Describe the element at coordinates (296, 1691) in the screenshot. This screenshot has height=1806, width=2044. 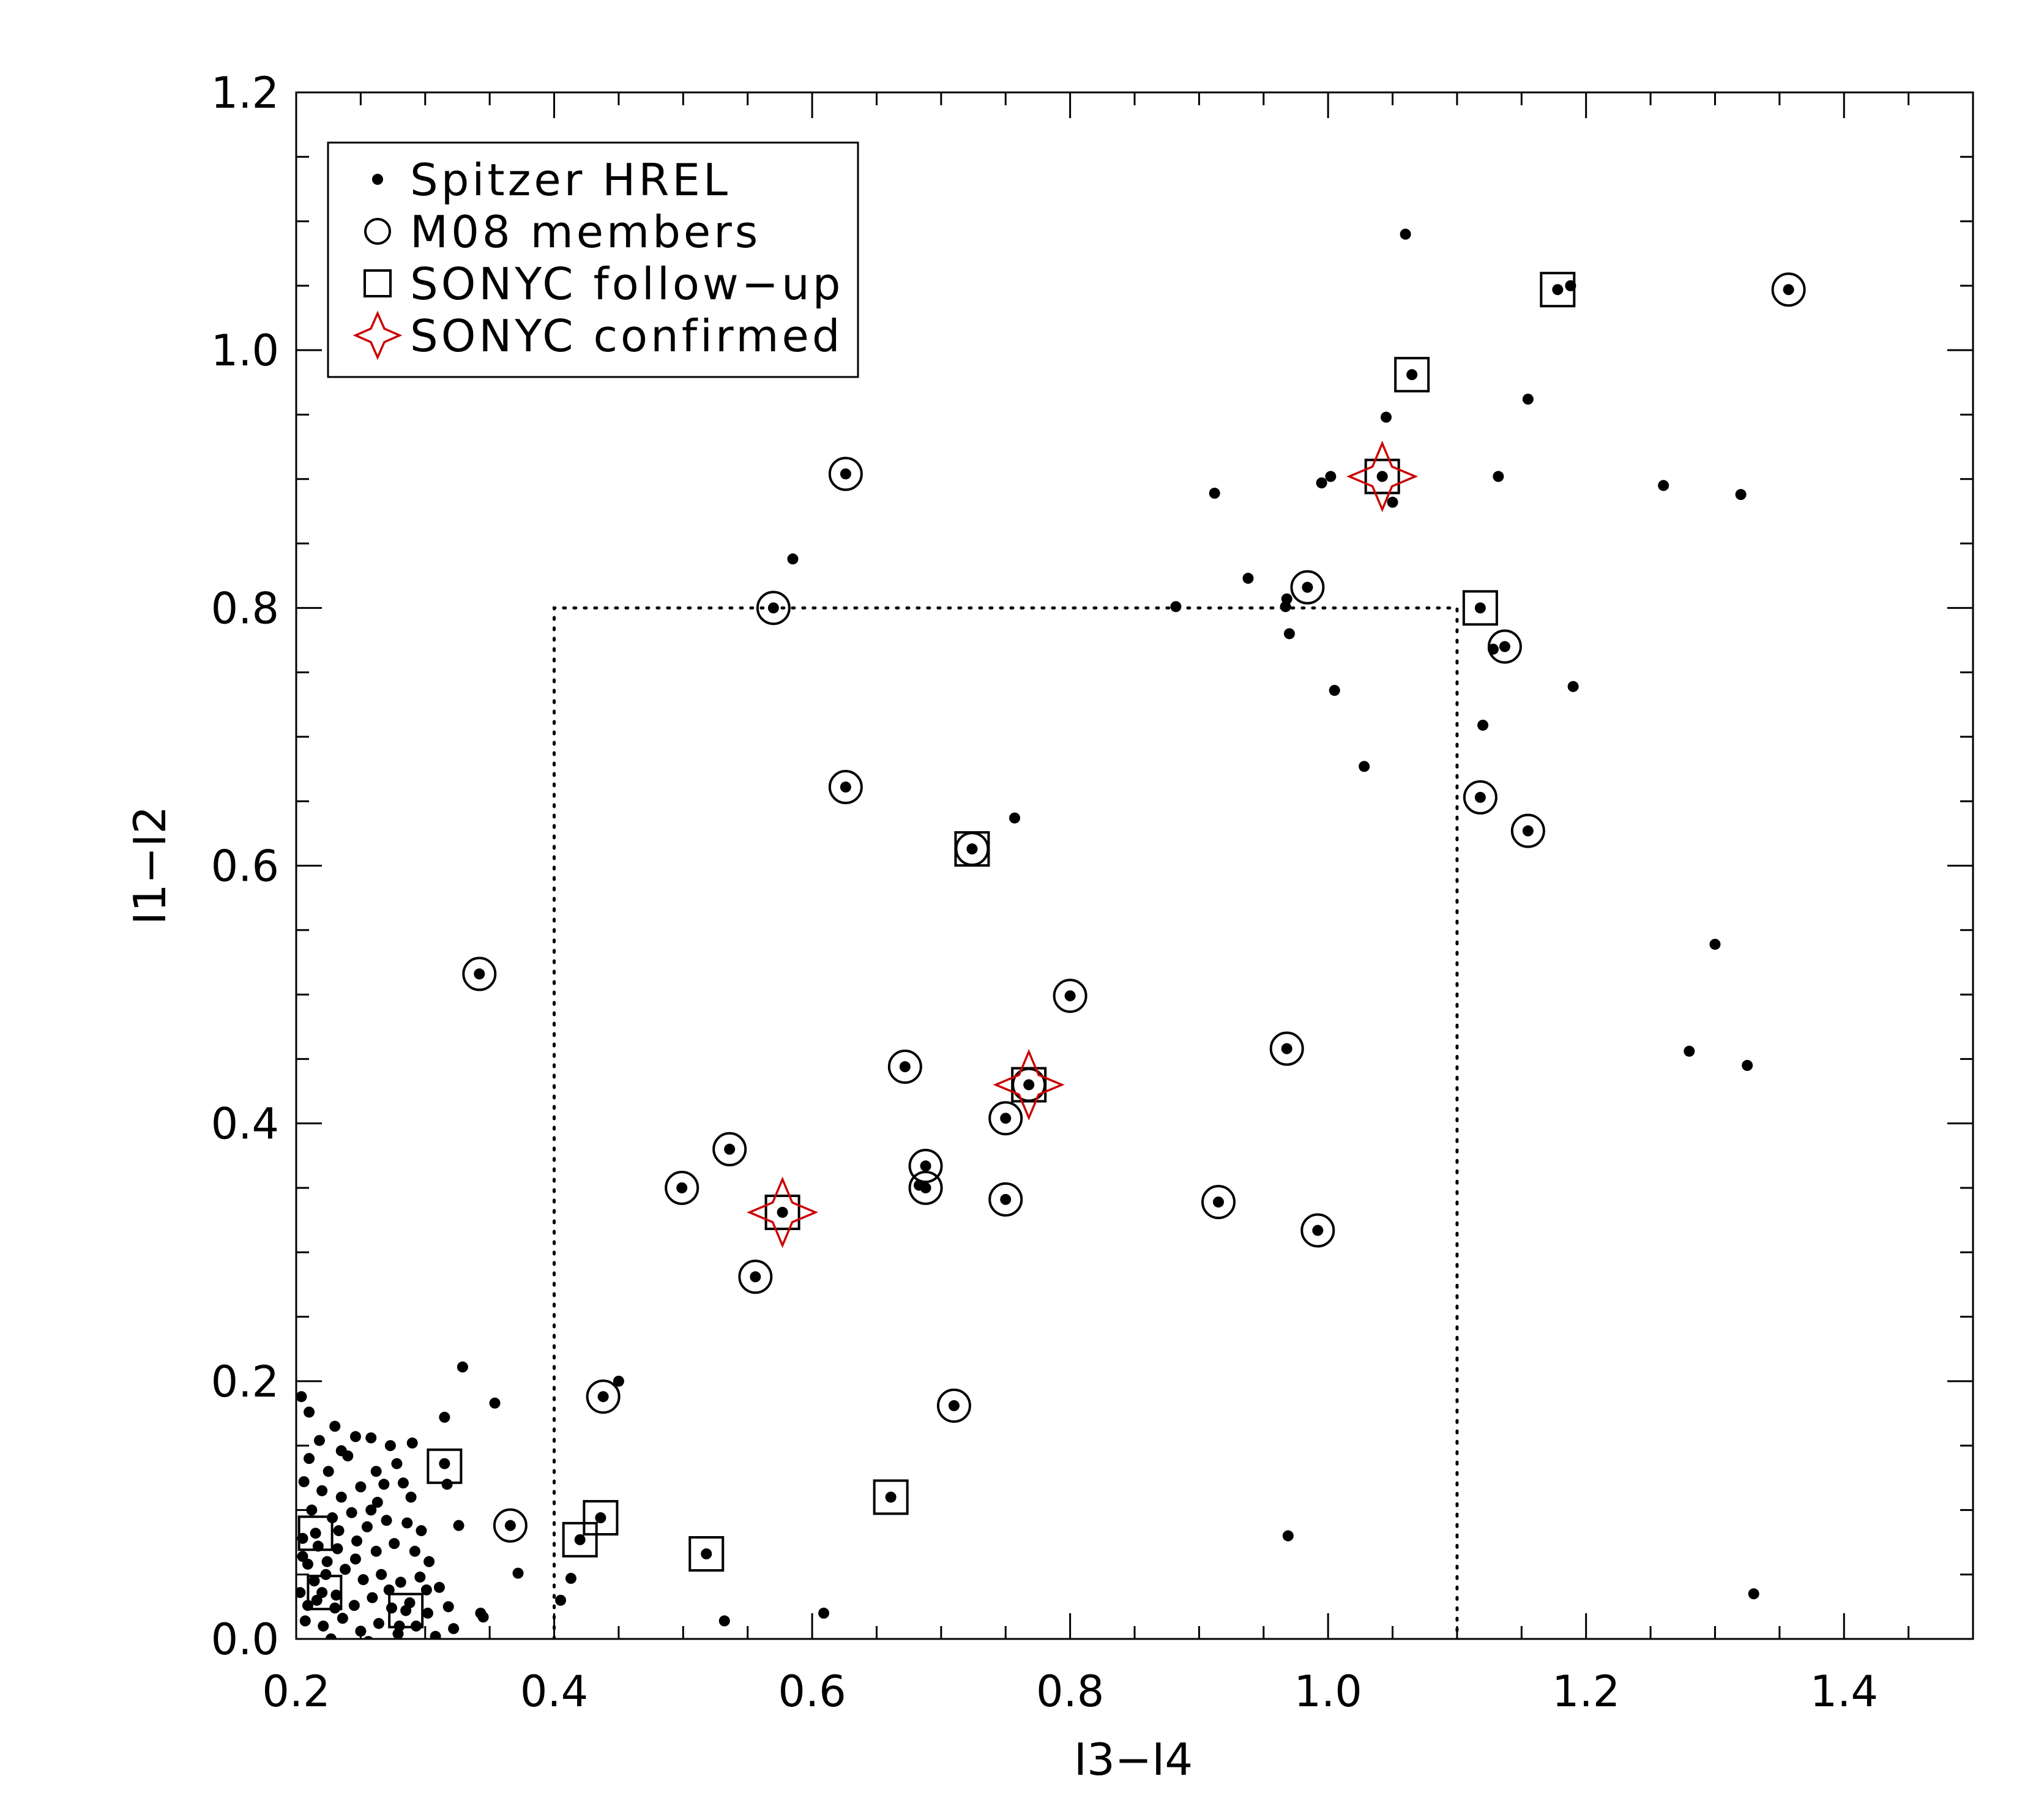
I see `x-tick-label: 0.2` at that location.